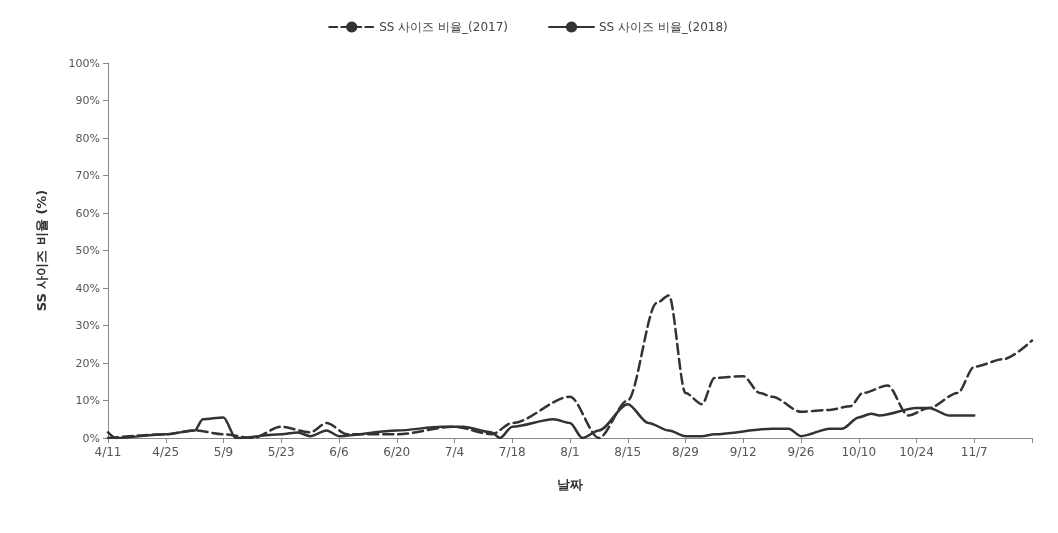 The width and height of the screenshot is (1058, 533). Describe the element at coordinates (87, 288) in the screenshot. I see `y-tick-label: 40%` at that location.